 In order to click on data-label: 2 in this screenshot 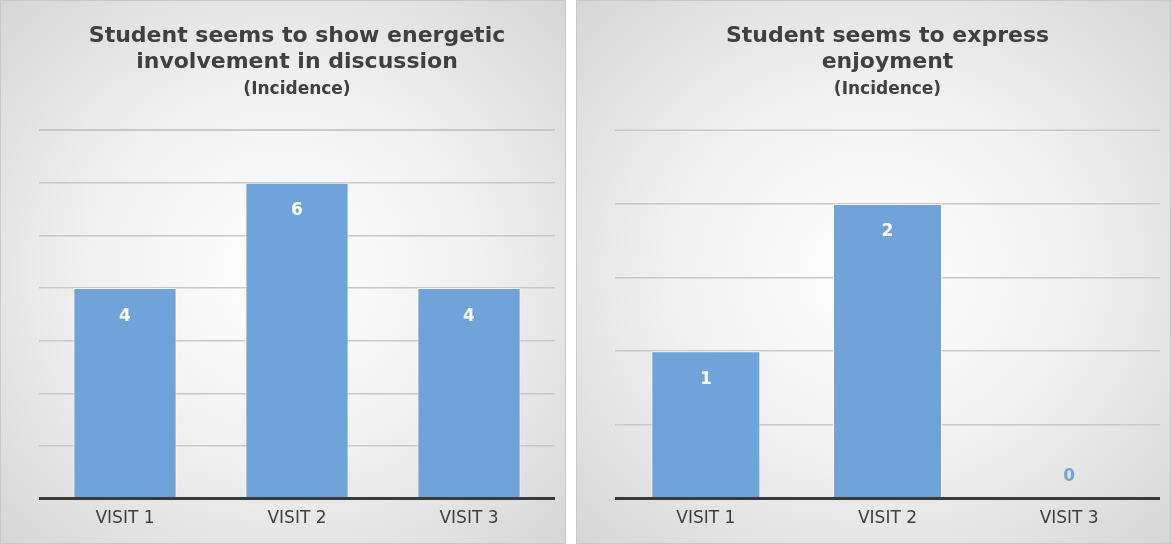, I will do `click(887, 230)`.